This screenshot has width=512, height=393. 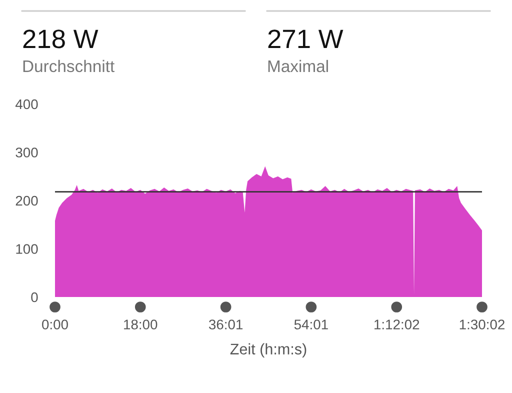 I want to click on text: Maximal, so click(x=298, y=66).